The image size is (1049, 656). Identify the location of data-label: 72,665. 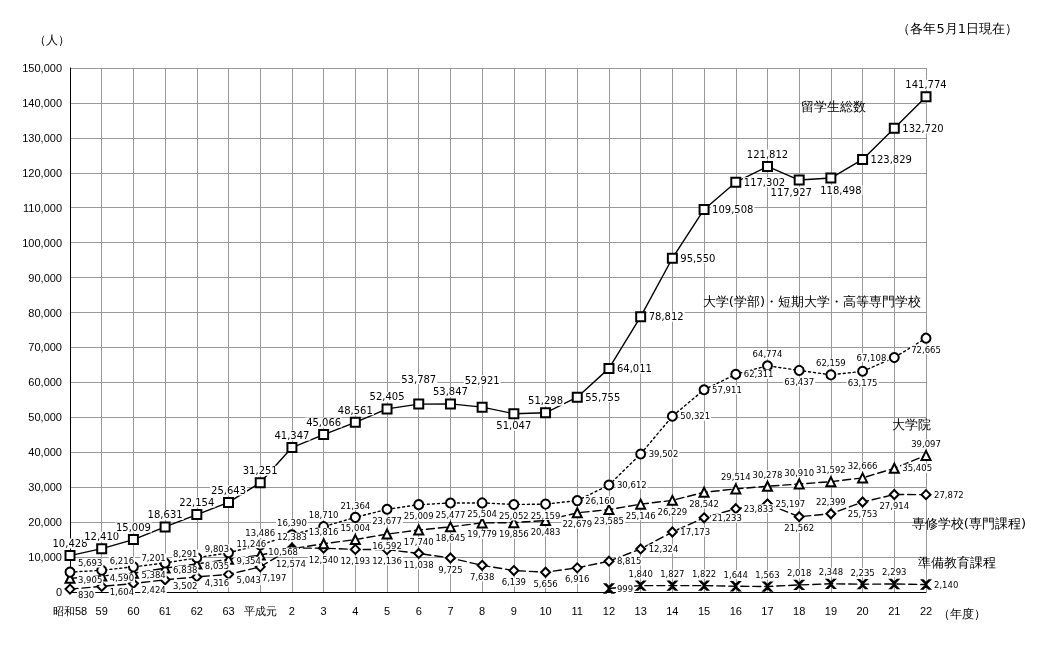
(926, 349).